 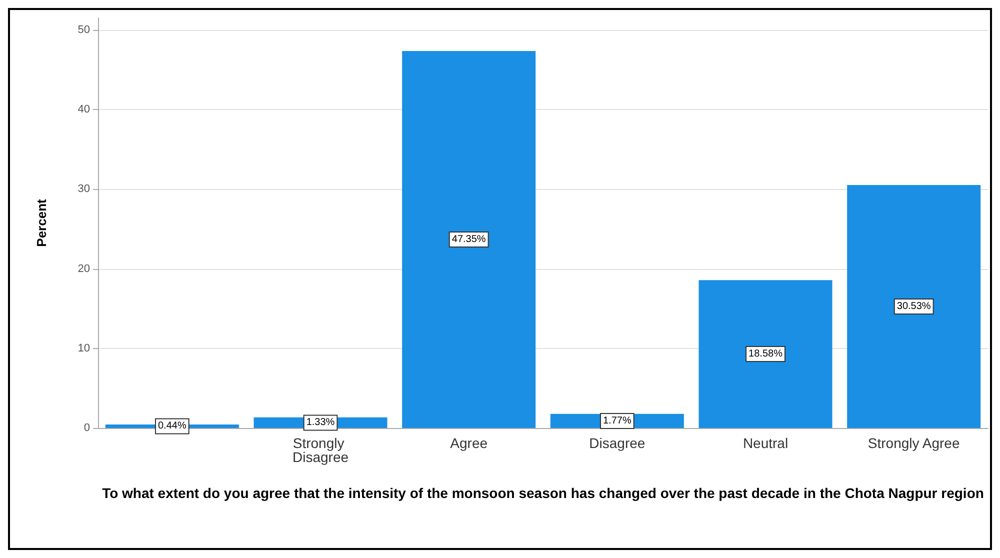 What do you see at coordinates (84, 348) in the screenshot?
I see `y-tick-label: 10` at bounding box center [84, 348].